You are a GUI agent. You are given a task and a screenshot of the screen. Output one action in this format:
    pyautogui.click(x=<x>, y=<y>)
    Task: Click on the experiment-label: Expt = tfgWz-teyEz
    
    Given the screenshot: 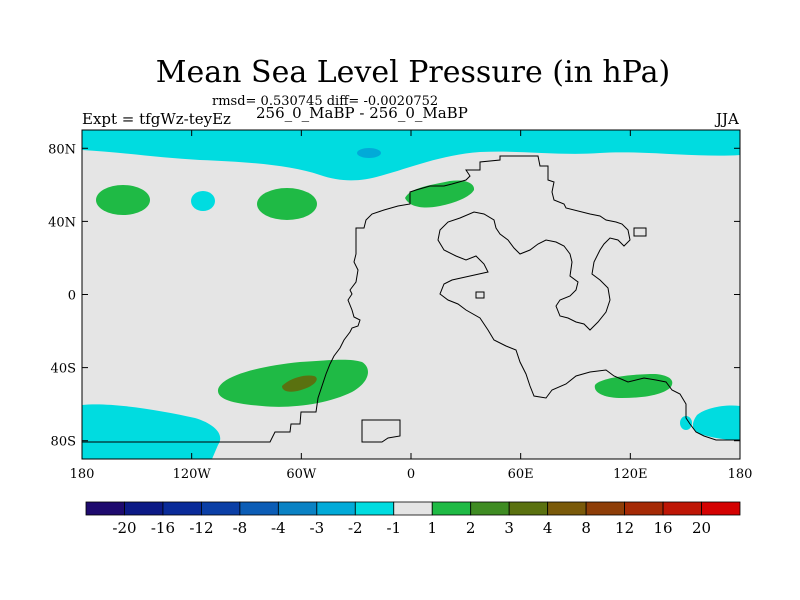 What is the action you would take?
    pyautogui.click(x=156, y=119)
    